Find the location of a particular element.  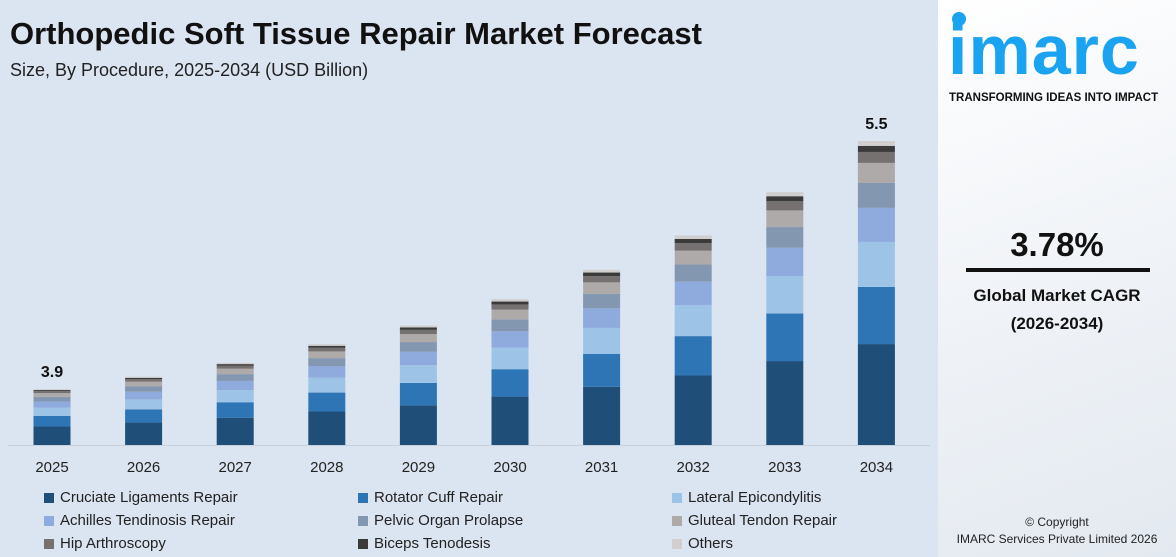

divider is located at coordinates (1058, 270).